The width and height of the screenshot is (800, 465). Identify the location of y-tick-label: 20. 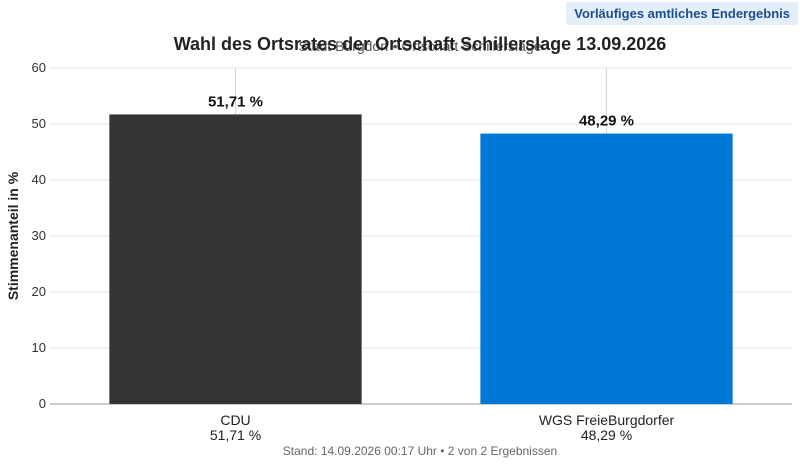
(39, 291).